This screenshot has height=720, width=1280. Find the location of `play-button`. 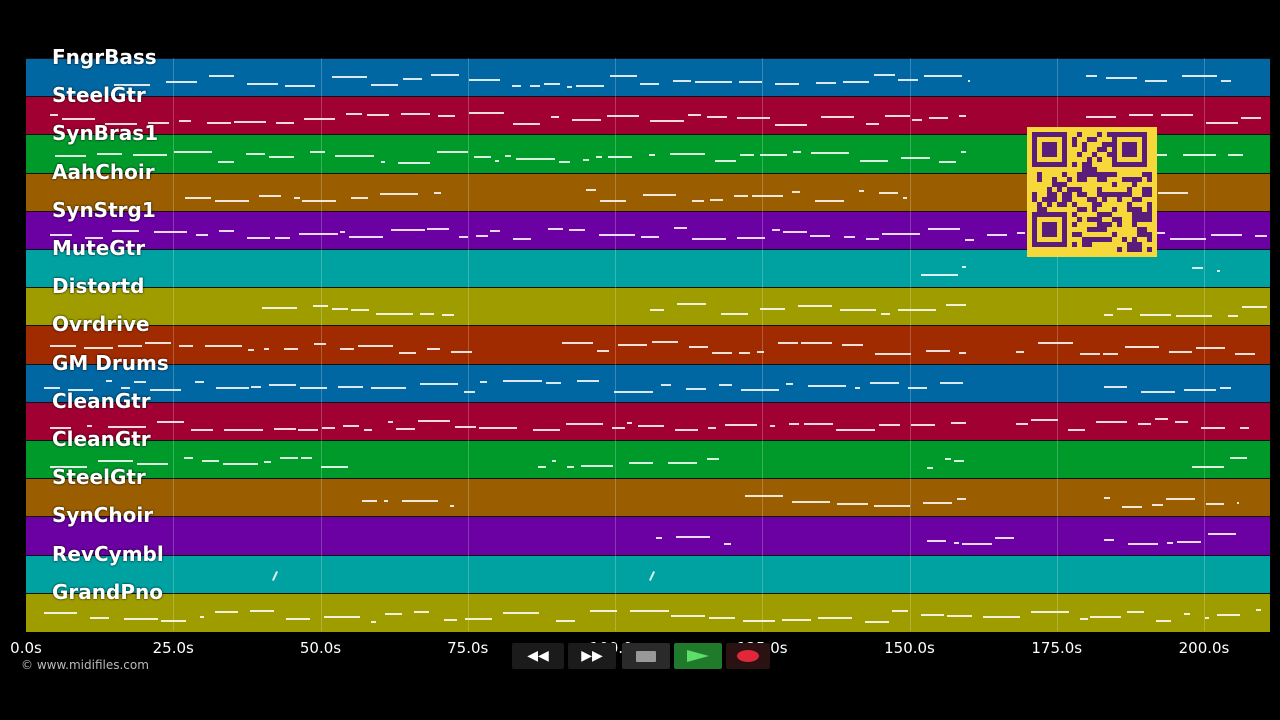

play-button is located at coordinates (698, 656).